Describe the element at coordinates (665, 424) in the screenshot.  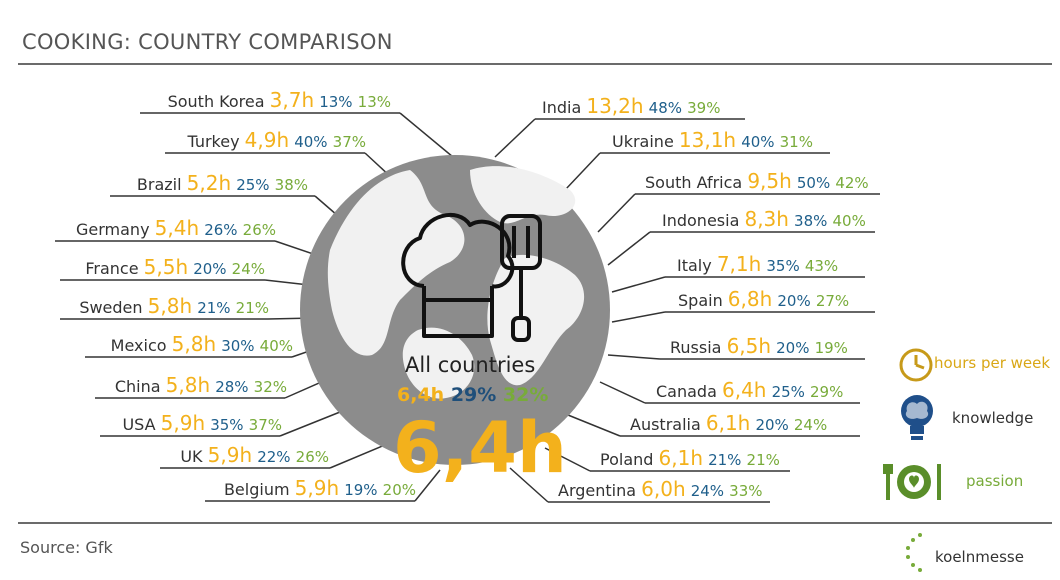
I see `country-name: Australia` at that location.